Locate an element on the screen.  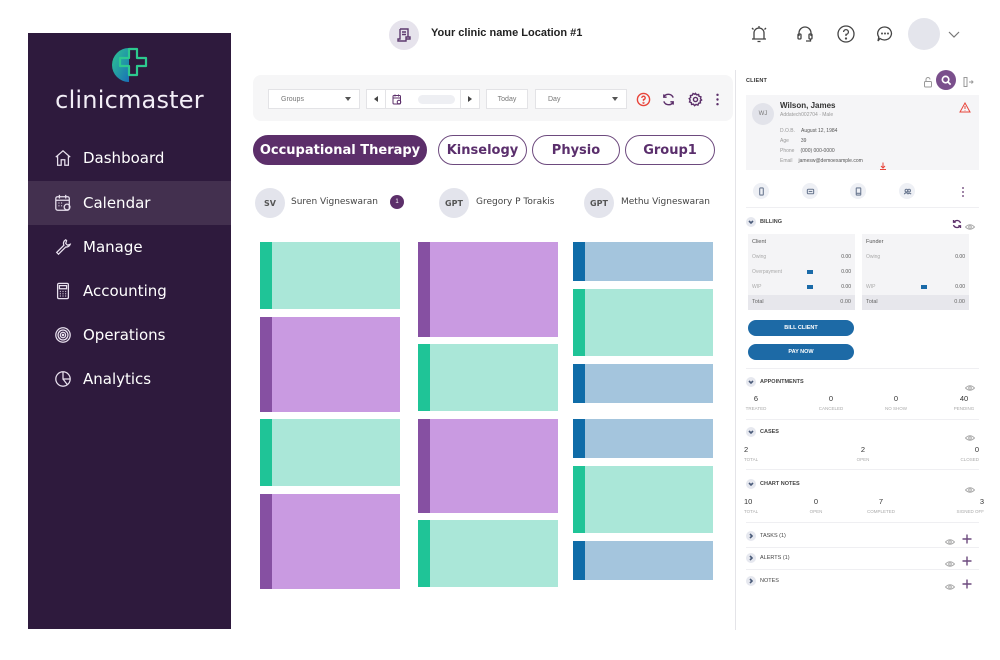
provider-name: Gregory P Torakis is located at coordinates (515, 202).